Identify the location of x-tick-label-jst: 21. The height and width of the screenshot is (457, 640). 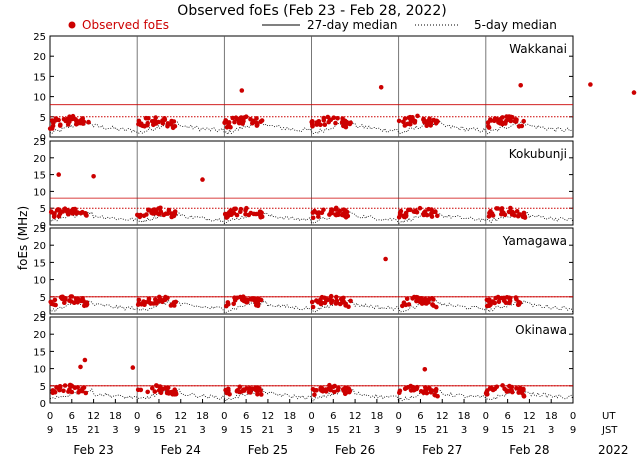
(268, 430).